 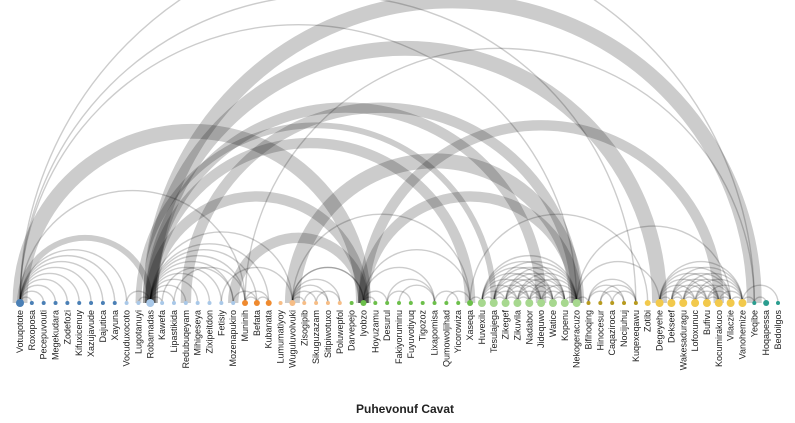 What do you see at coordinates (742, 303) in the screenshot?
I see `node-Vanohemize` at bounding box center [742, 303].